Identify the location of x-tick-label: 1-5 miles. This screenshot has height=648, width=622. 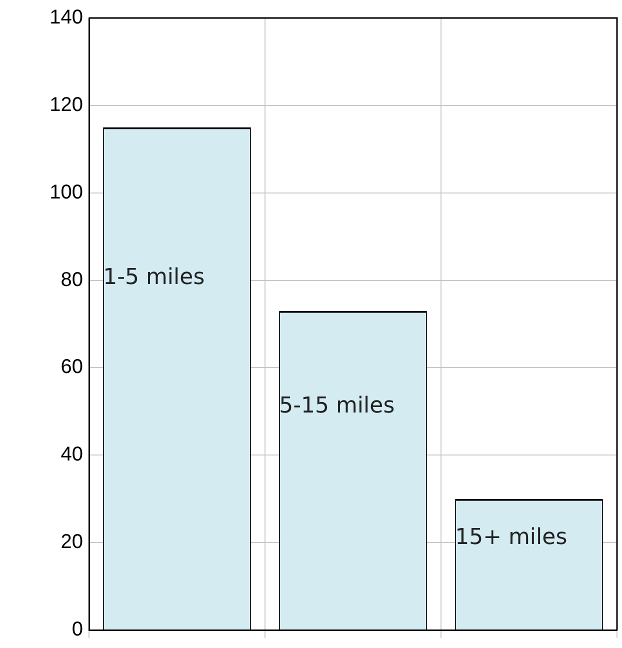
(154, 277).